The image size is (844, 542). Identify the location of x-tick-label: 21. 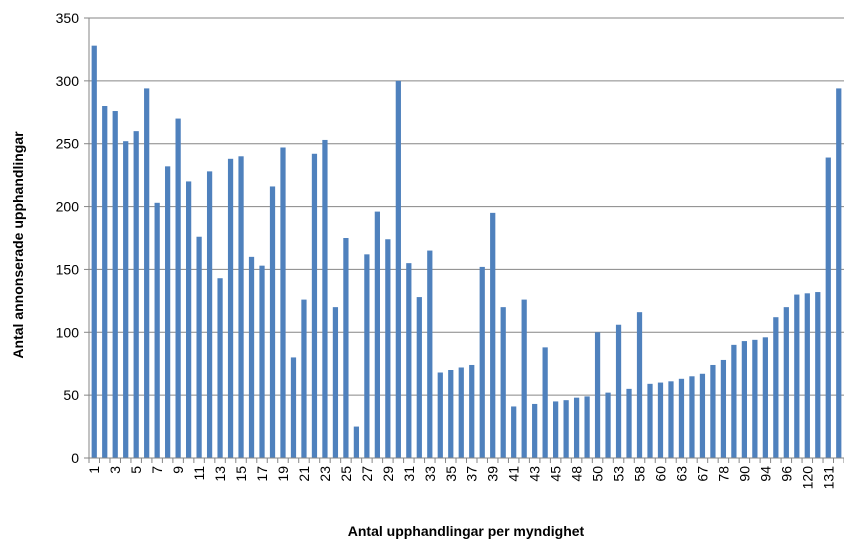
(304, 474).